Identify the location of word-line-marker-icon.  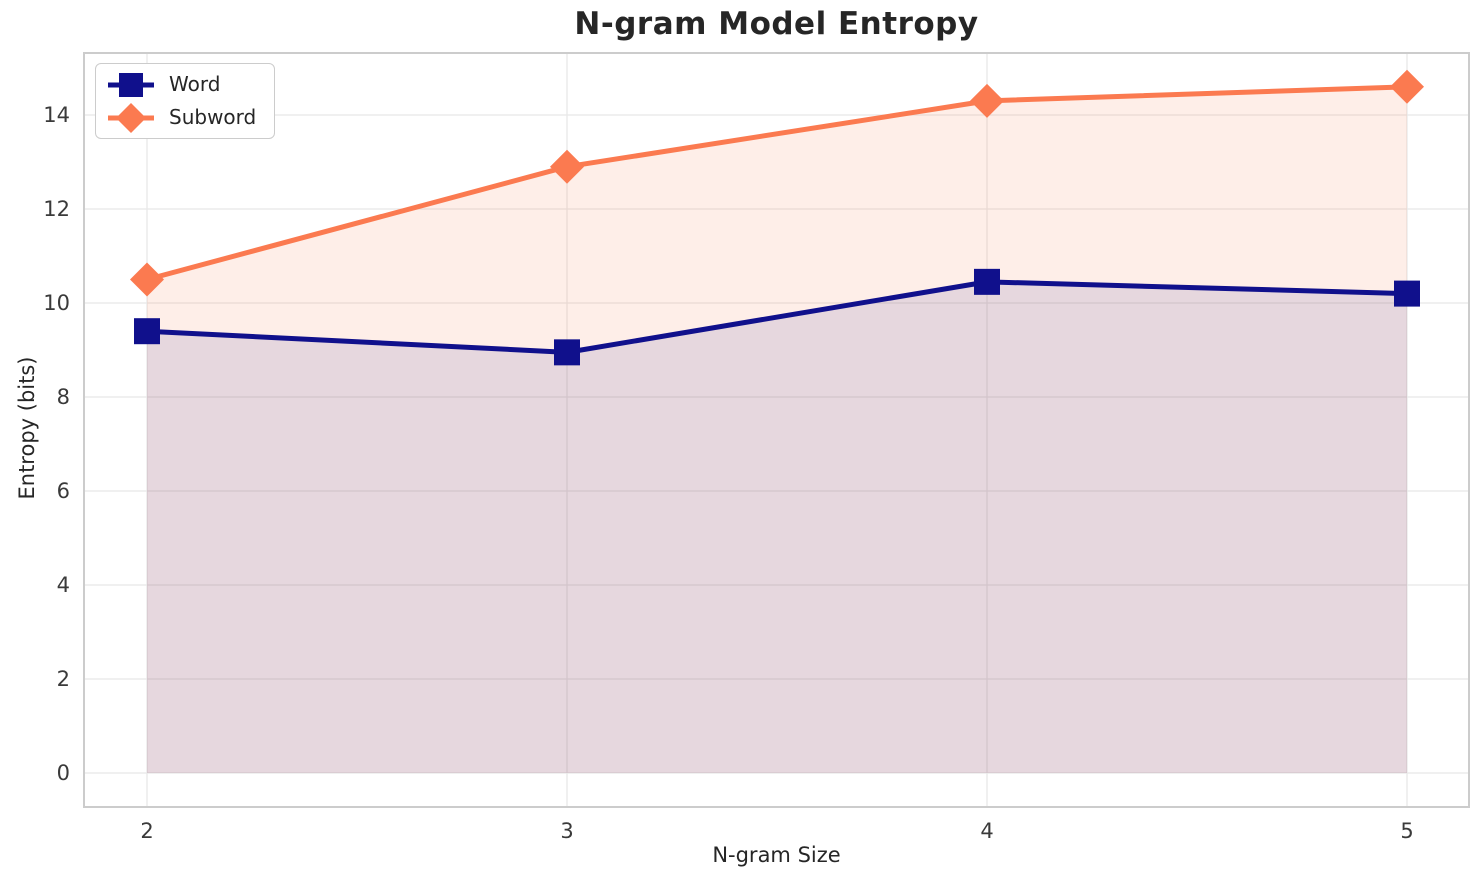
(131, 84).